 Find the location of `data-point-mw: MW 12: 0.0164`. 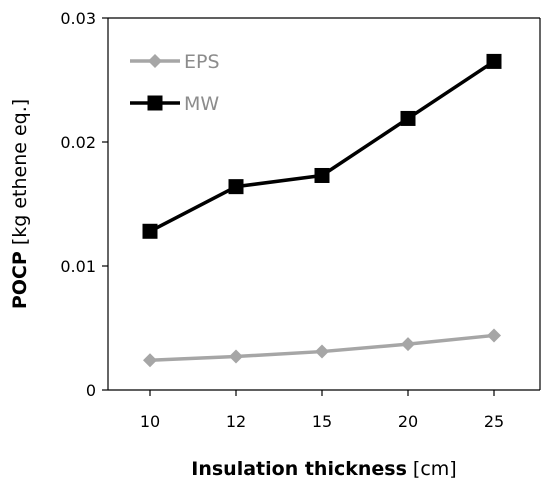

data-point-mw: MW 12: 0.0164 is located at coordinates (236, 187).